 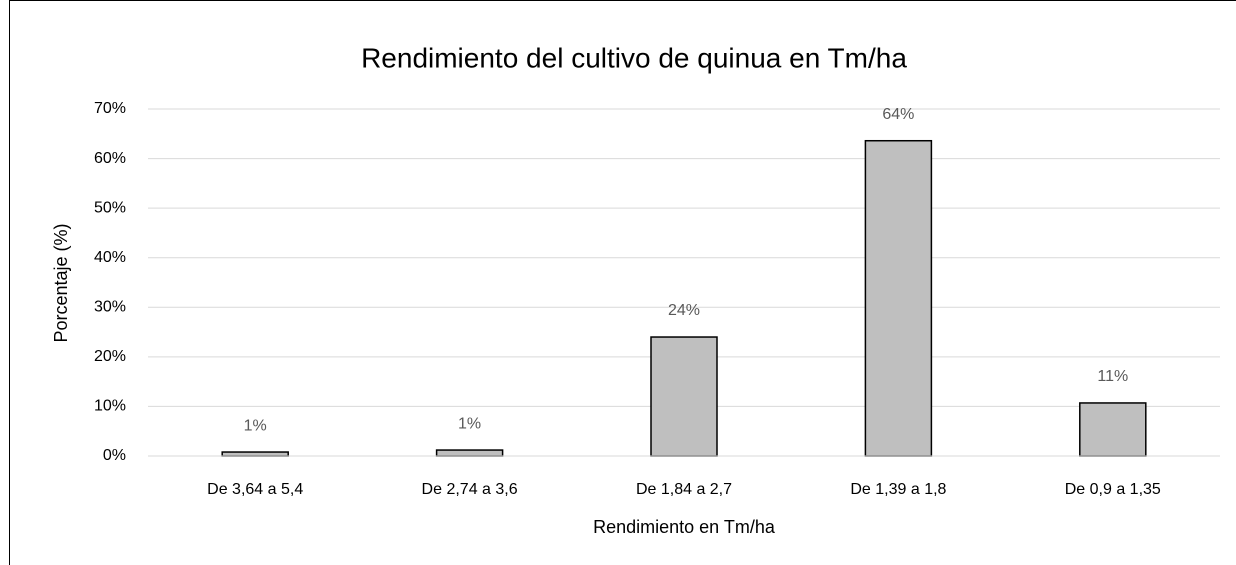 What do you see at coordinates (110, 207) in the screenshot?
I see `y-tick-label: 50%` at bounding box center [110, 207].